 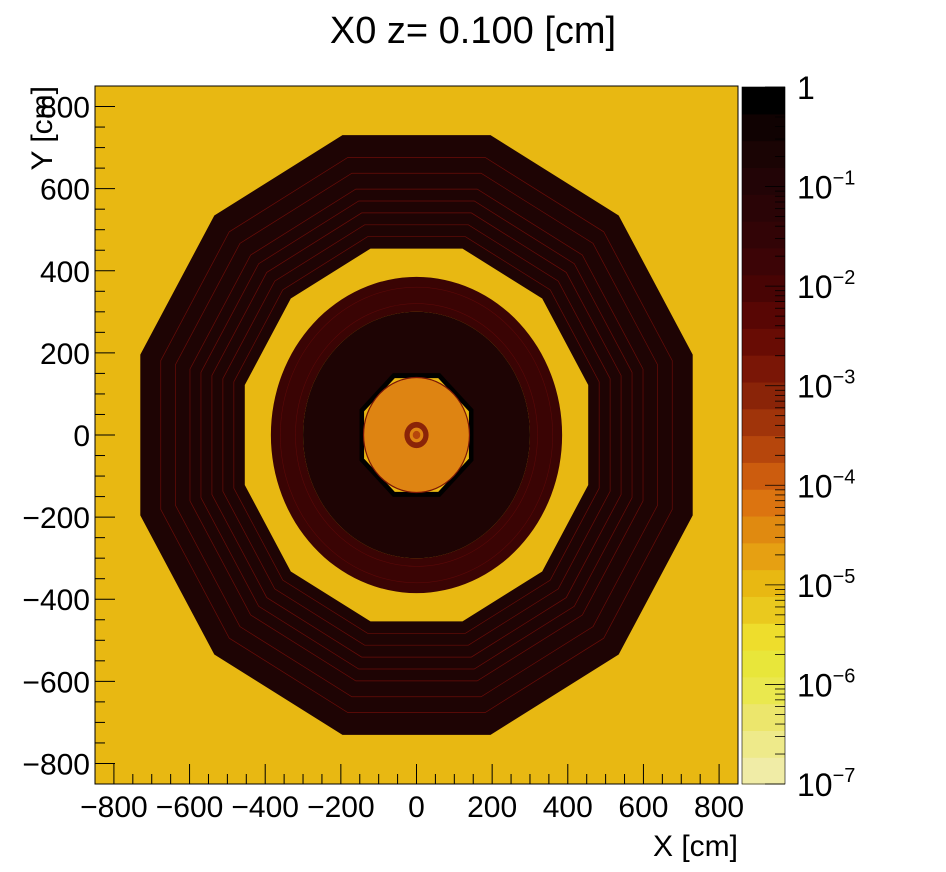 What do you see at coordinates (826, 436) in the screenshot?
I see `colorbar-tick-labels: 1 10⁻¹ 10⁻² 10⁻³ 10⁻⁴ 10⁻⁵ 10⁻⁶ 10⁻⁷` at bounding box center [826, 436].